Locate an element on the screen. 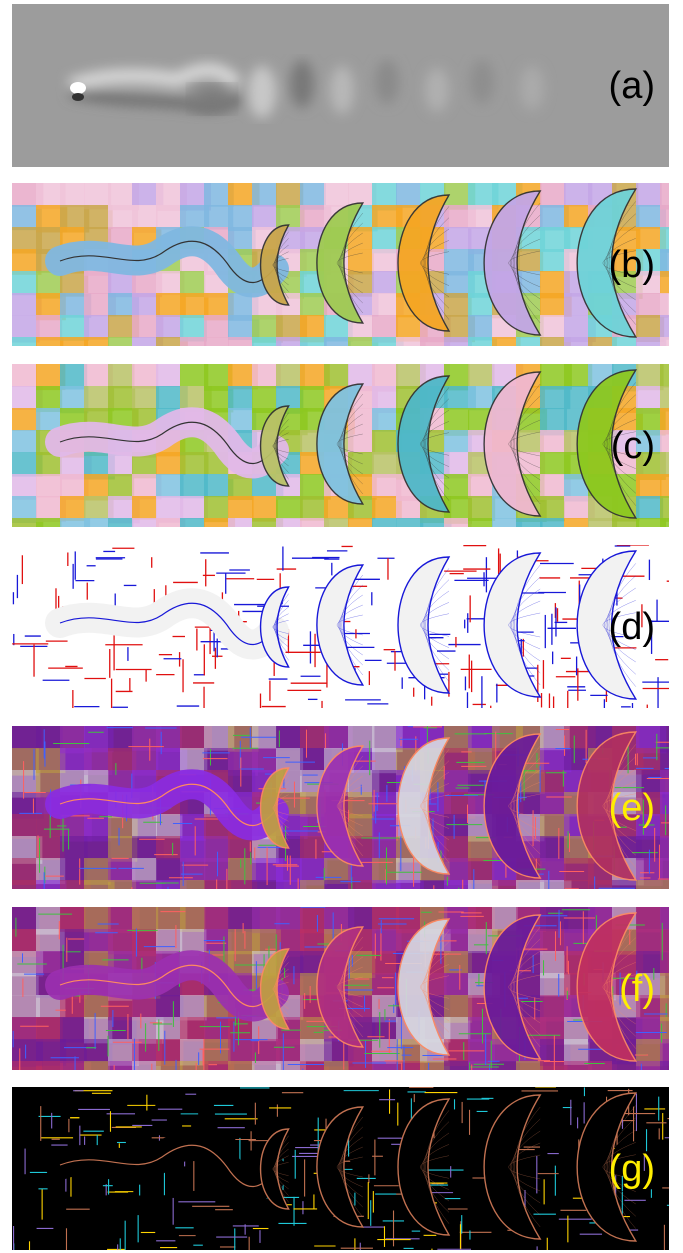 This screenshot has width=683, height=1253. panel-e: (e) is located at coordinates (340, 807).